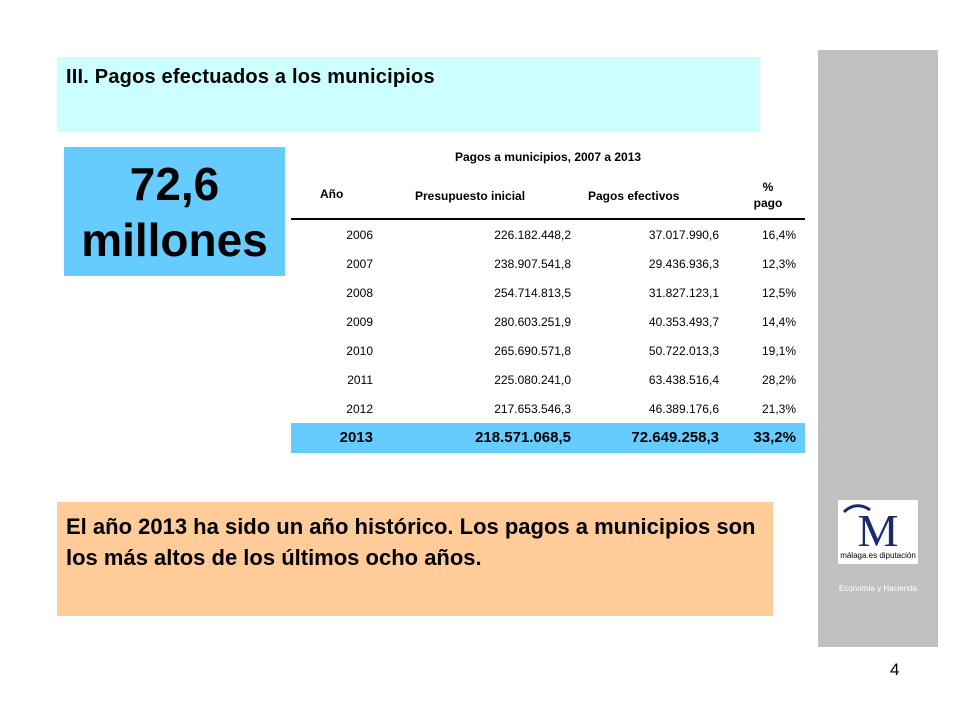 This screenshot has height=720, width=960. Describe the element at coordinates (778, 351) in the screenshot. I see `row-pct: 19,1%` at that location.